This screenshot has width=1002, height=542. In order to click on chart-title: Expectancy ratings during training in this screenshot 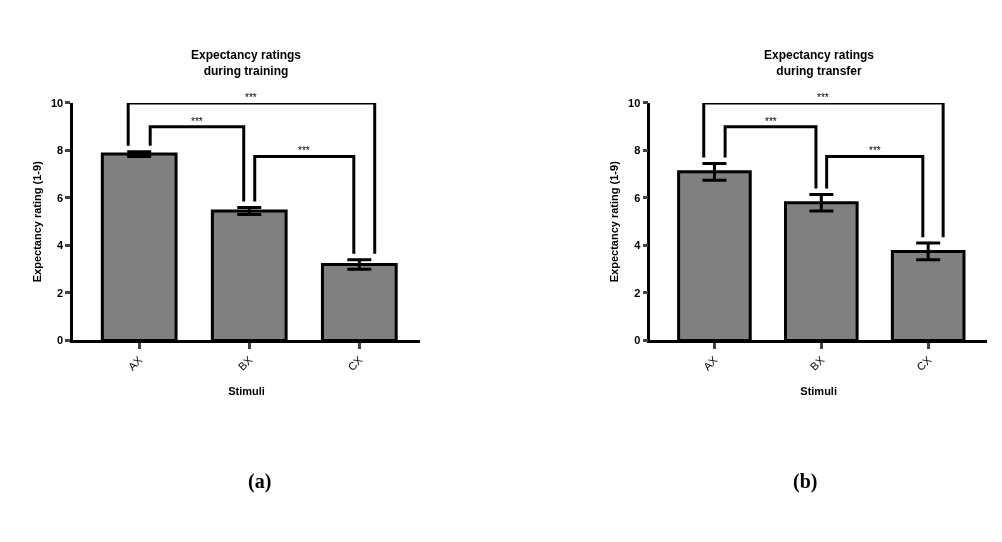, I will do `click(246, 63)`.